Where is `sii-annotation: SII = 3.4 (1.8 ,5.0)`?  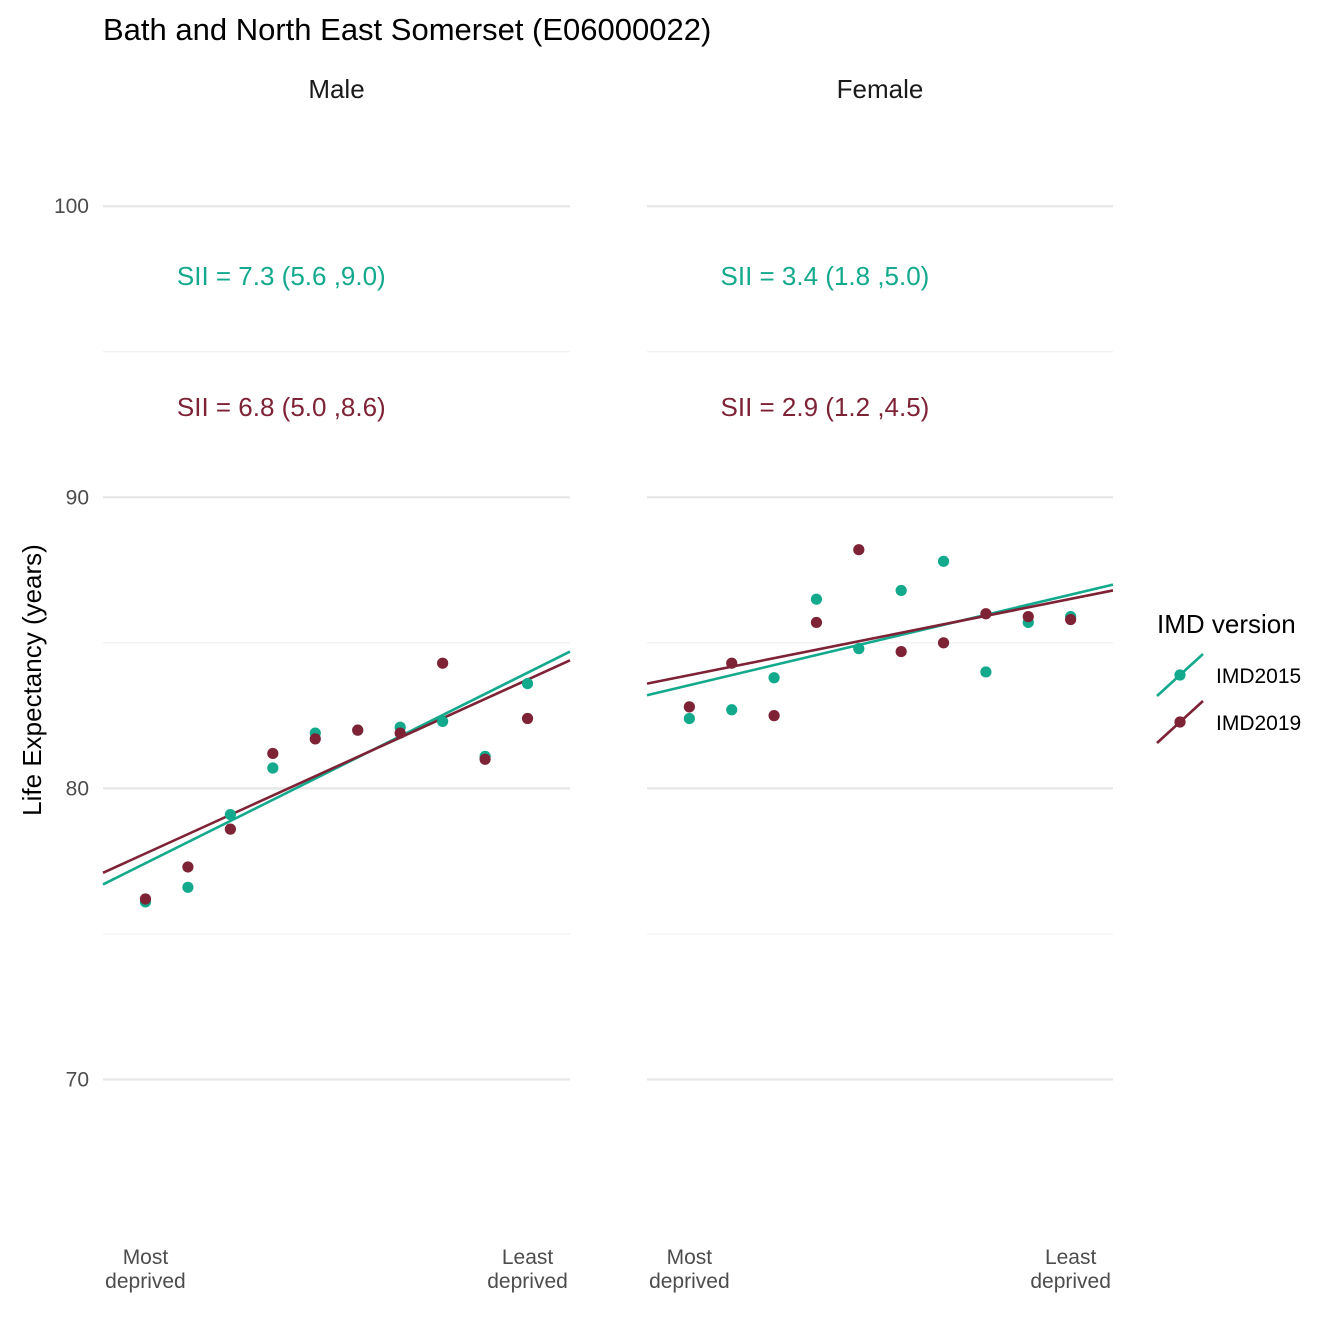
sii-annotation: SII = 3.4 (1.8 ,5.0) is located at coordinates (825, 276).